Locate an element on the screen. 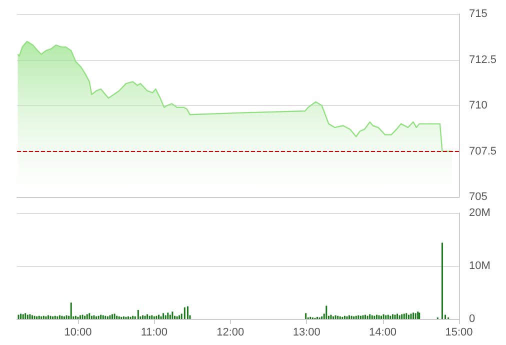 This screenshot has width=506, height=345. x-tick-label: 12:00 is located at coordinates (230, 332).